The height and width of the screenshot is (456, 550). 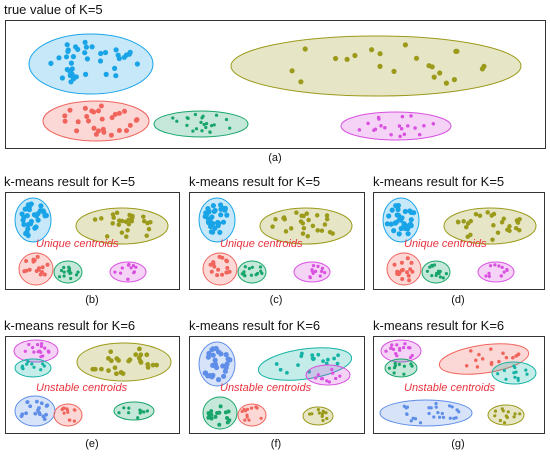 I want to click on panel-d-plot: Unique centroids, so click(x=459, y=241).